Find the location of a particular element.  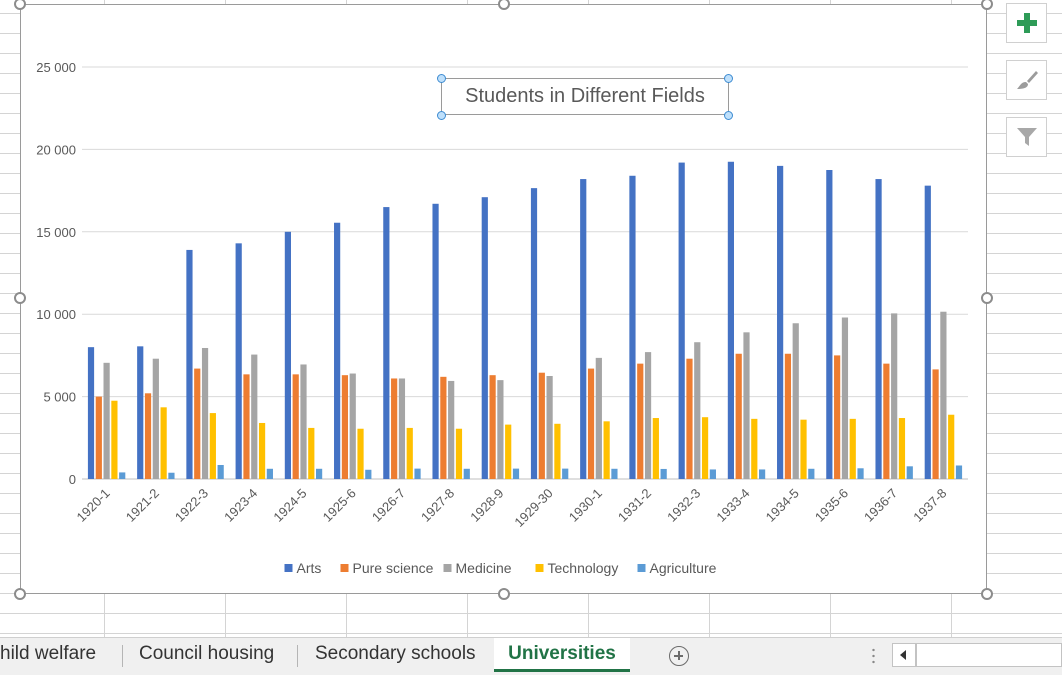

tab-divider is located at coordinates (297, 656).